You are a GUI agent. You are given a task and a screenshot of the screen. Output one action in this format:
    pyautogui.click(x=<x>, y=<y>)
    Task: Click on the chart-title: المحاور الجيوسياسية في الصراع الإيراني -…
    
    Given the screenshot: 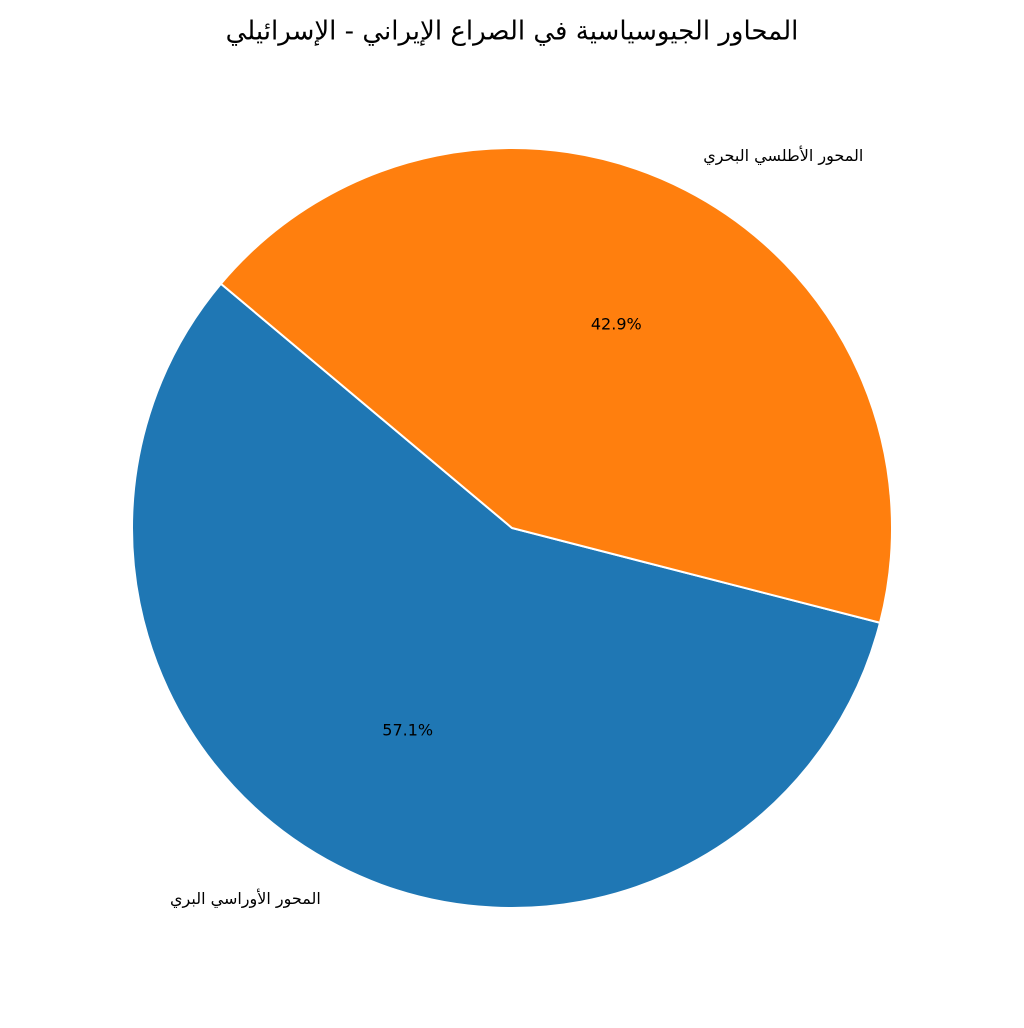 What is the action you would take?
    pyautogui.click(x=512, y=32)
    